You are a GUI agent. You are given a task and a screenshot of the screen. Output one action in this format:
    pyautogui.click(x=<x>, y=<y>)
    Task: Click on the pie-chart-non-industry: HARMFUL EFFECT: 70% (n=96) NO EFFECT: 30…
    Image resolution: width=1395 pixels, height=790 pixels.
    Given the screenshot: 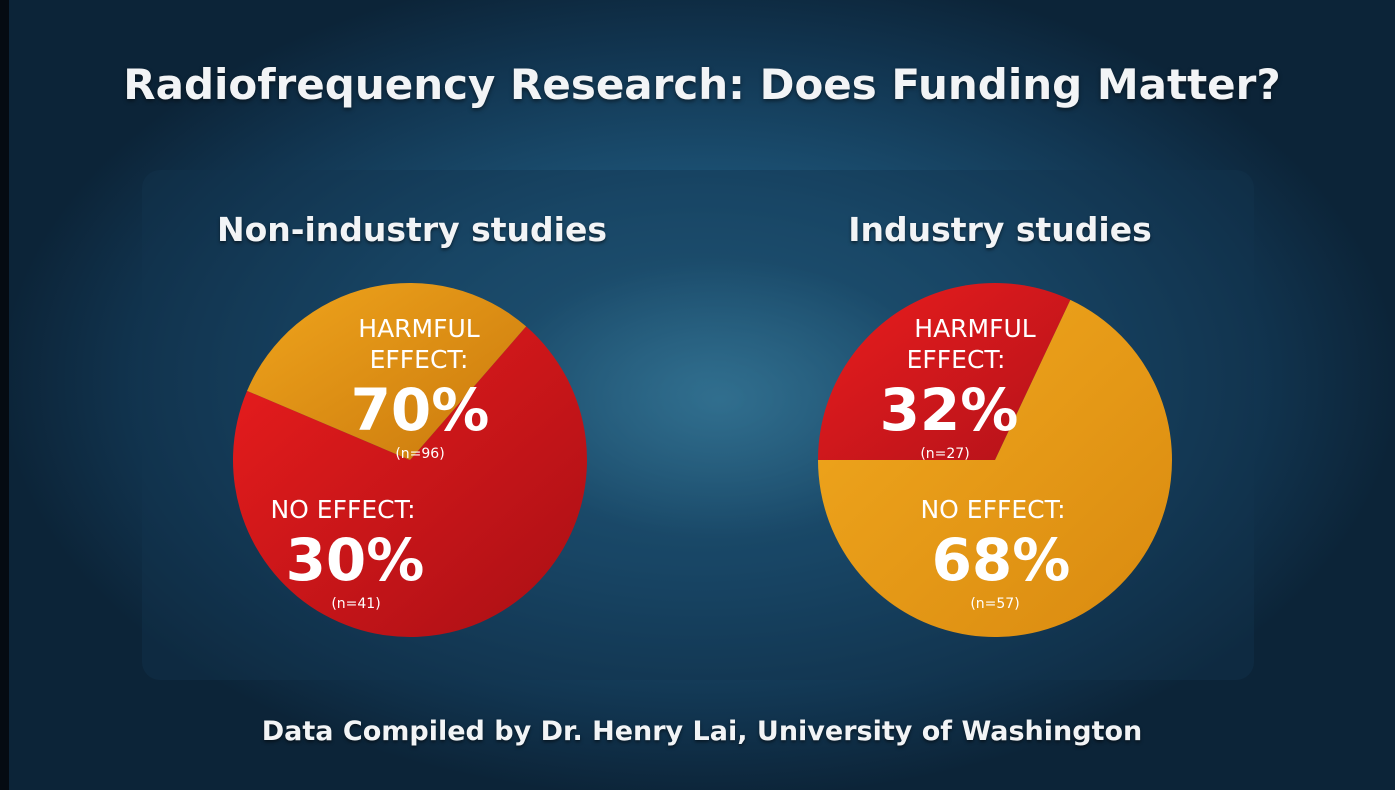 What is the action you would take?
    pyautogui.click(x=409, y=460)
    